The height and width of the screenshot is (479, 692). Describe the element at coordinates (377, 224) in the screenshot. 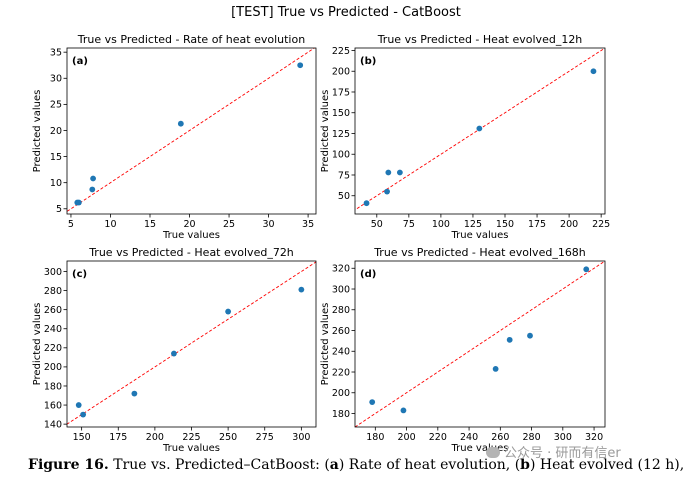

I see `x-tick-label: 50` at that location.